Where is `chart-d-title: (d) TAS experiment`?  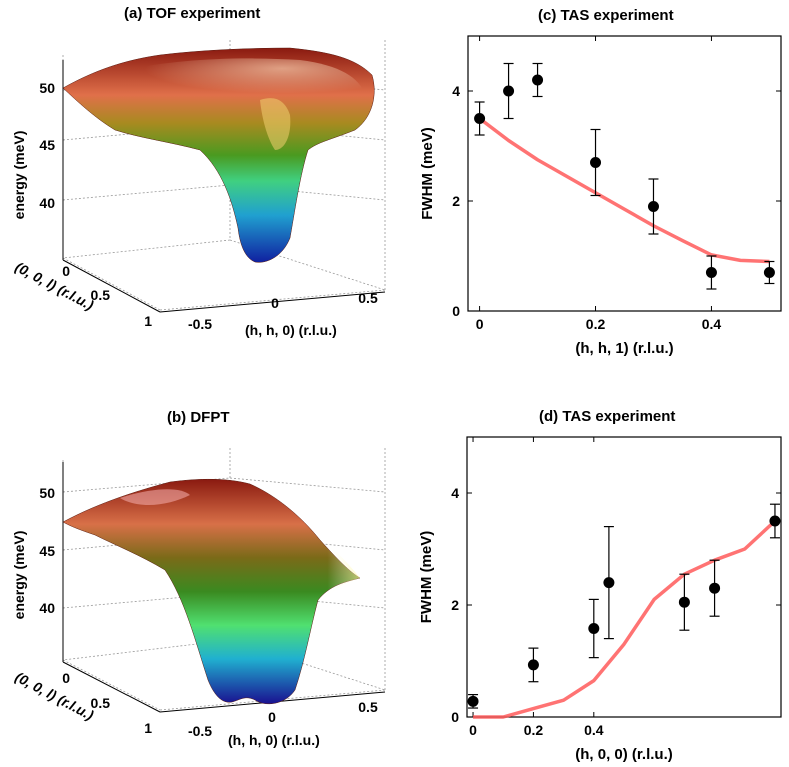 chart-d-title: (d) TAS experiment is located at coordinates (607, 416).